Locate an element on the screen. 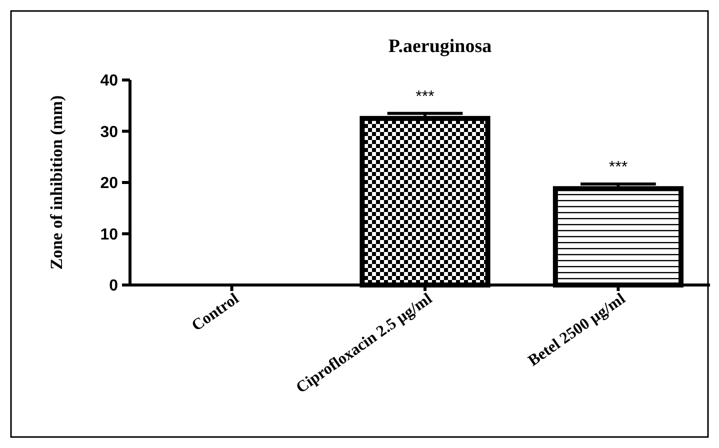  y-tick-label: 20 is located at coordinates (109, 183).